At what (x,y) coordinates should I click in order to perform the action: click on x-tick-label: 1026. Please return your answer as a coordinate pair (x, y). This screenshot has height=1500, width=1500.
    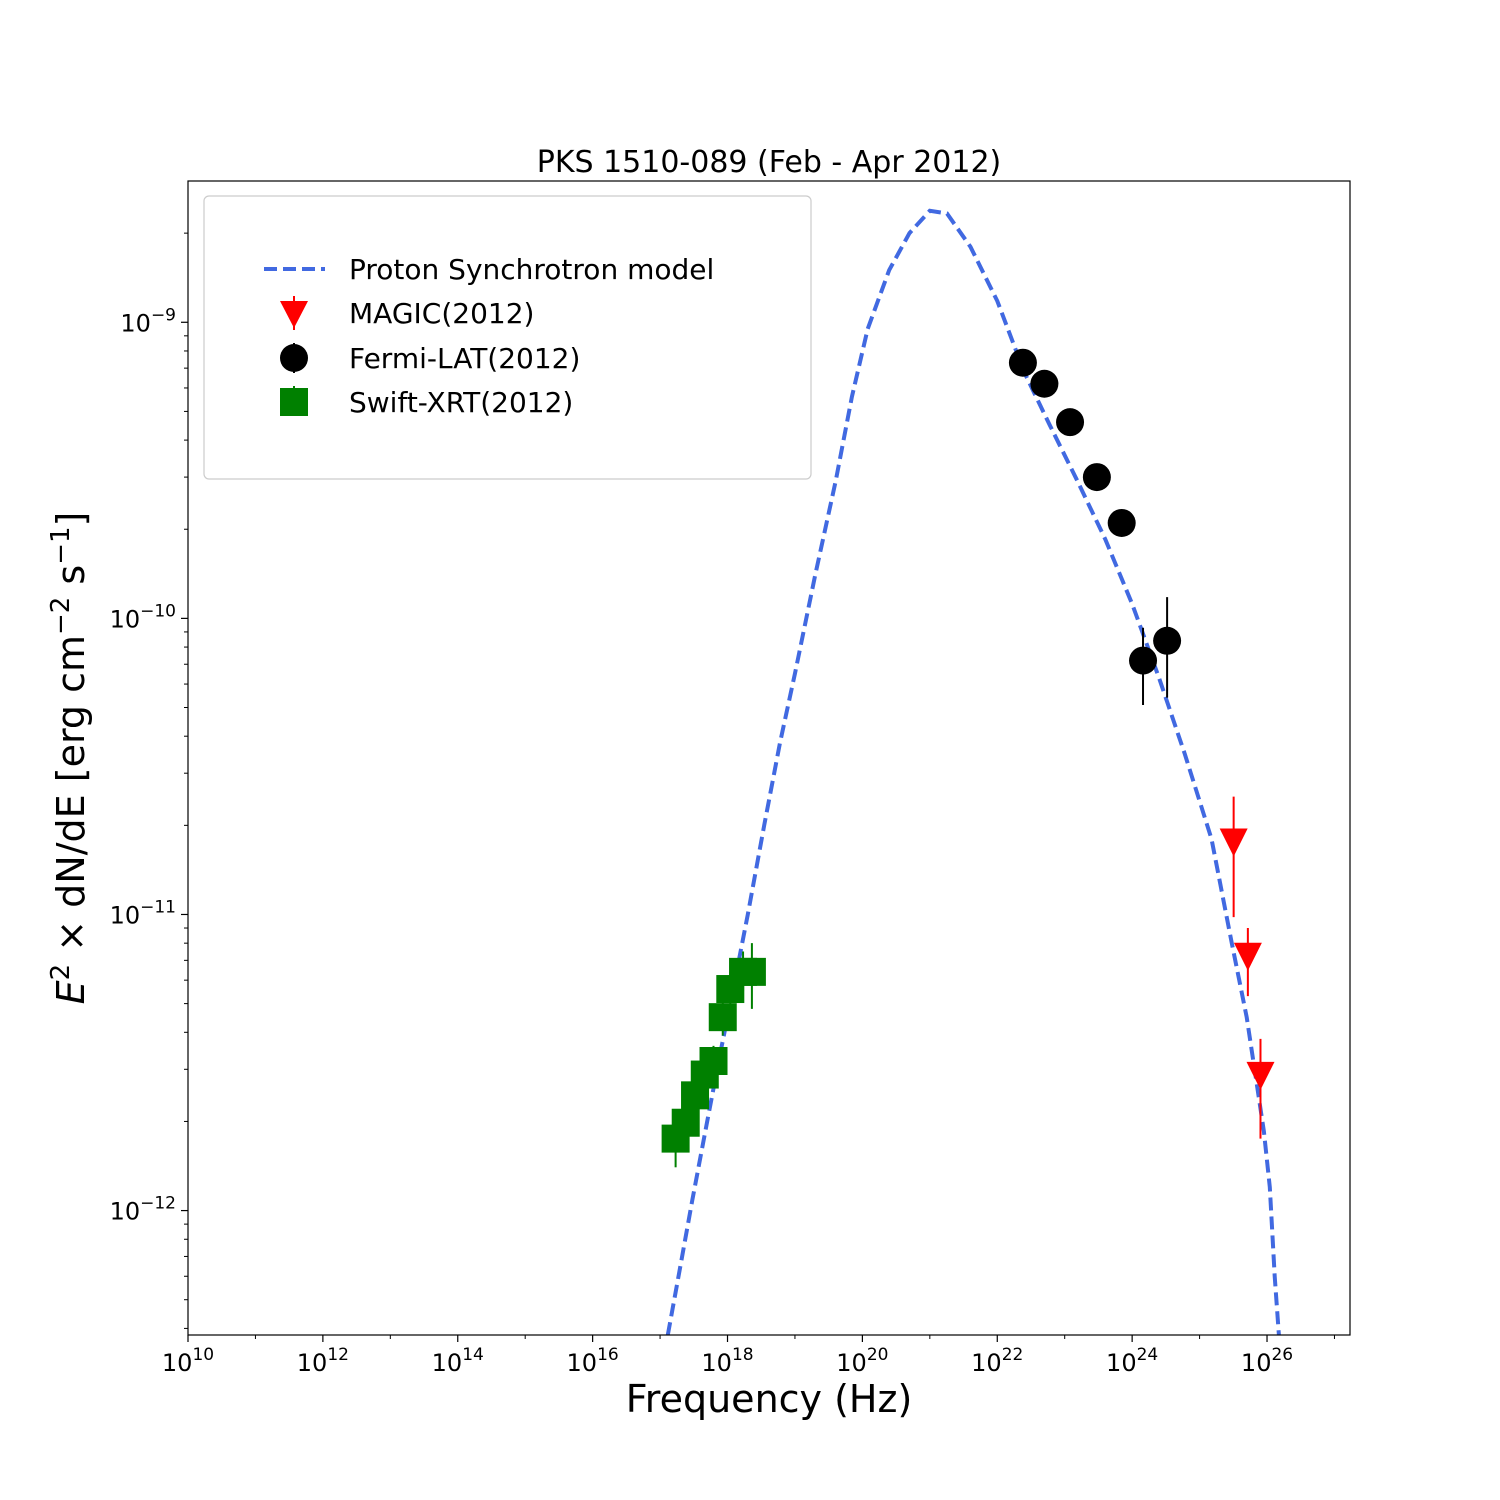
    Looking at the image, I should click on (1267, 1361).